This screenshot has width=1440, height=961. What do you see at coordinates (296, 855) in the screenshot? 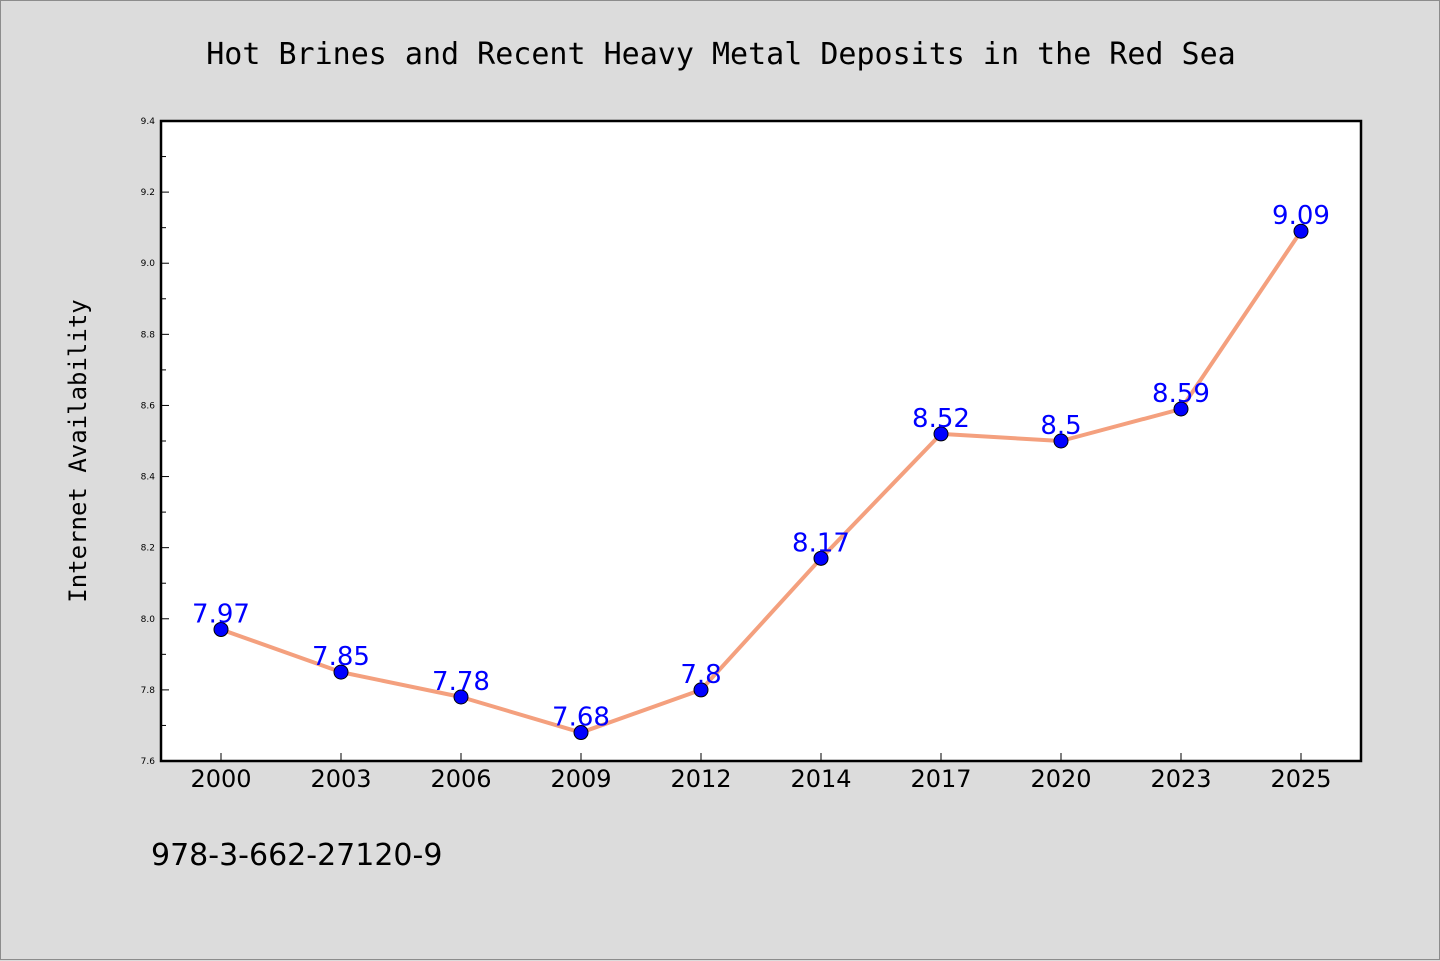
I see `isbn-footer: 978-3-662-27120-9` at bounding box center [296, 855].